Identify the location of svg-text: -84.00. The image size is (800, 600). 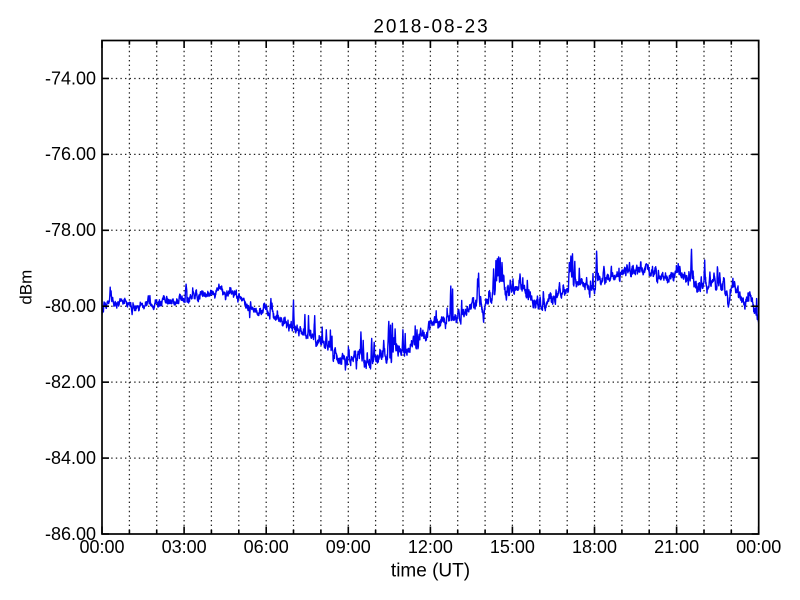
(70, 458).